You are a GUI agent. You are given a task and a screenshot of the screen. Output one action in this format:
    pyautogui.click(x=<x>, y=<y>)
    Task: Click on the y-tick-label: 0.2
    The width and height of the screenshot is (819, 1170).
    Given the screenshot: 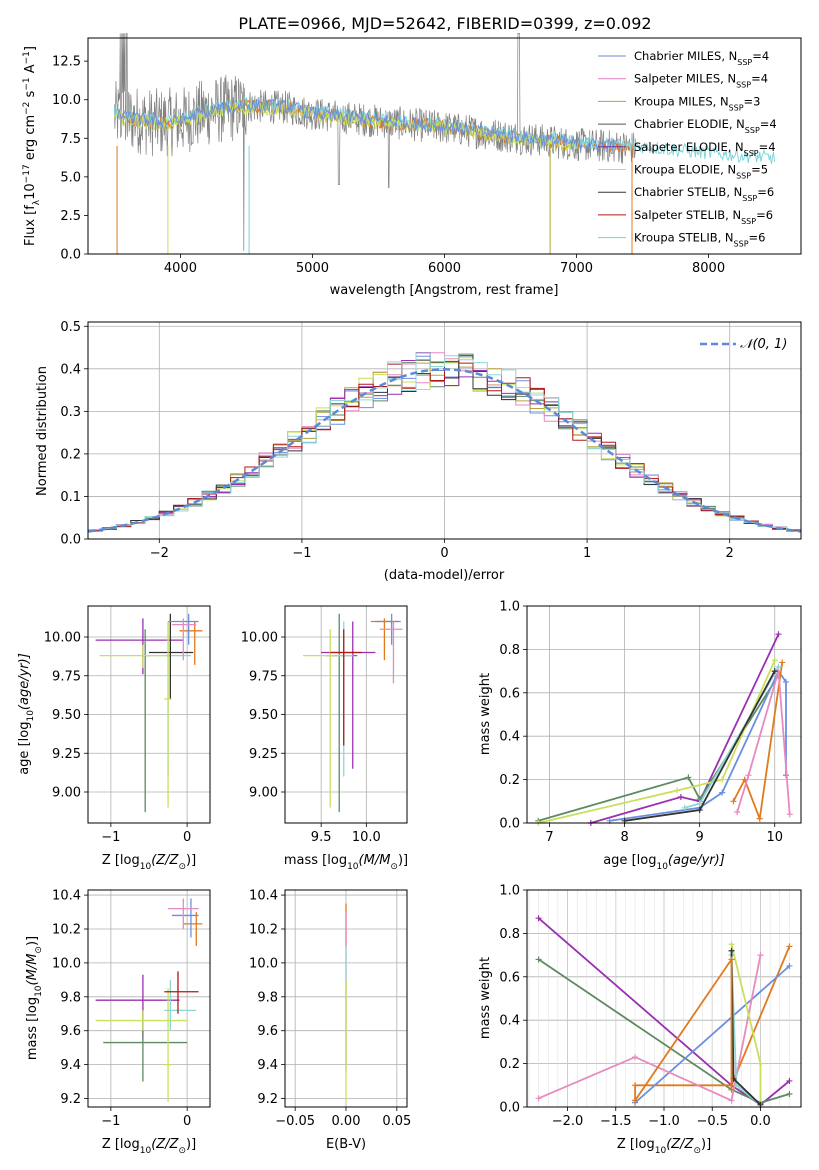 What is the action you would take?
    pyautogui.click(x=509, y=1064)
    